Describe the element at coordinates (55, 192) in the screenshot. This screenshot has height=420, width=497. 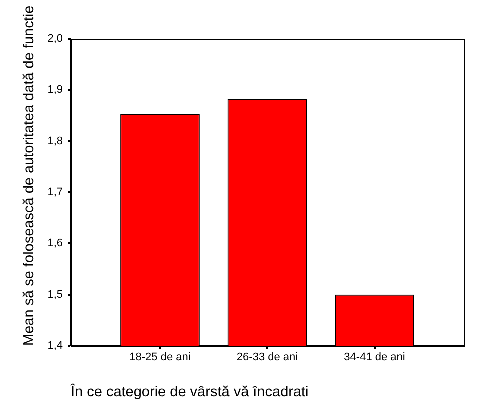
I see `y-tick-label: 1,7` at that location.